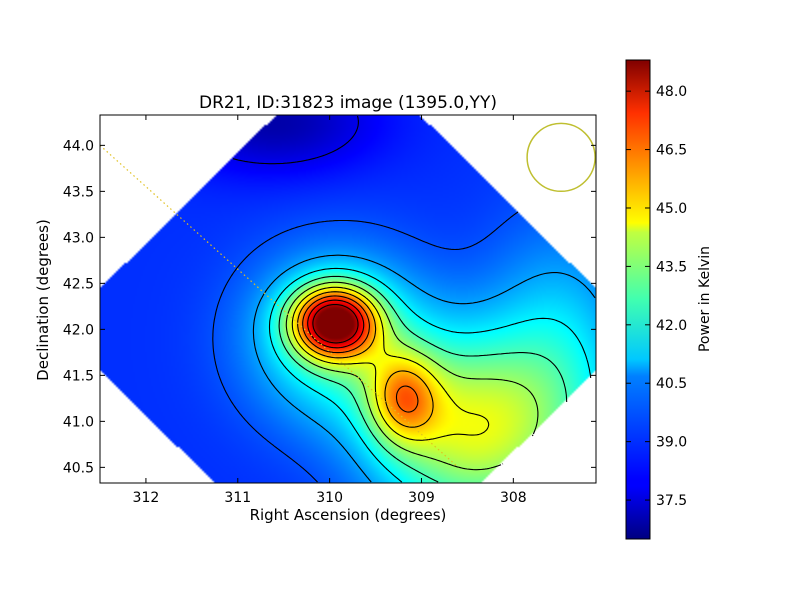  Describe the element at coordinates (78, 238) in the screenshot. I see `y-tick-label: 43.0` at that location.